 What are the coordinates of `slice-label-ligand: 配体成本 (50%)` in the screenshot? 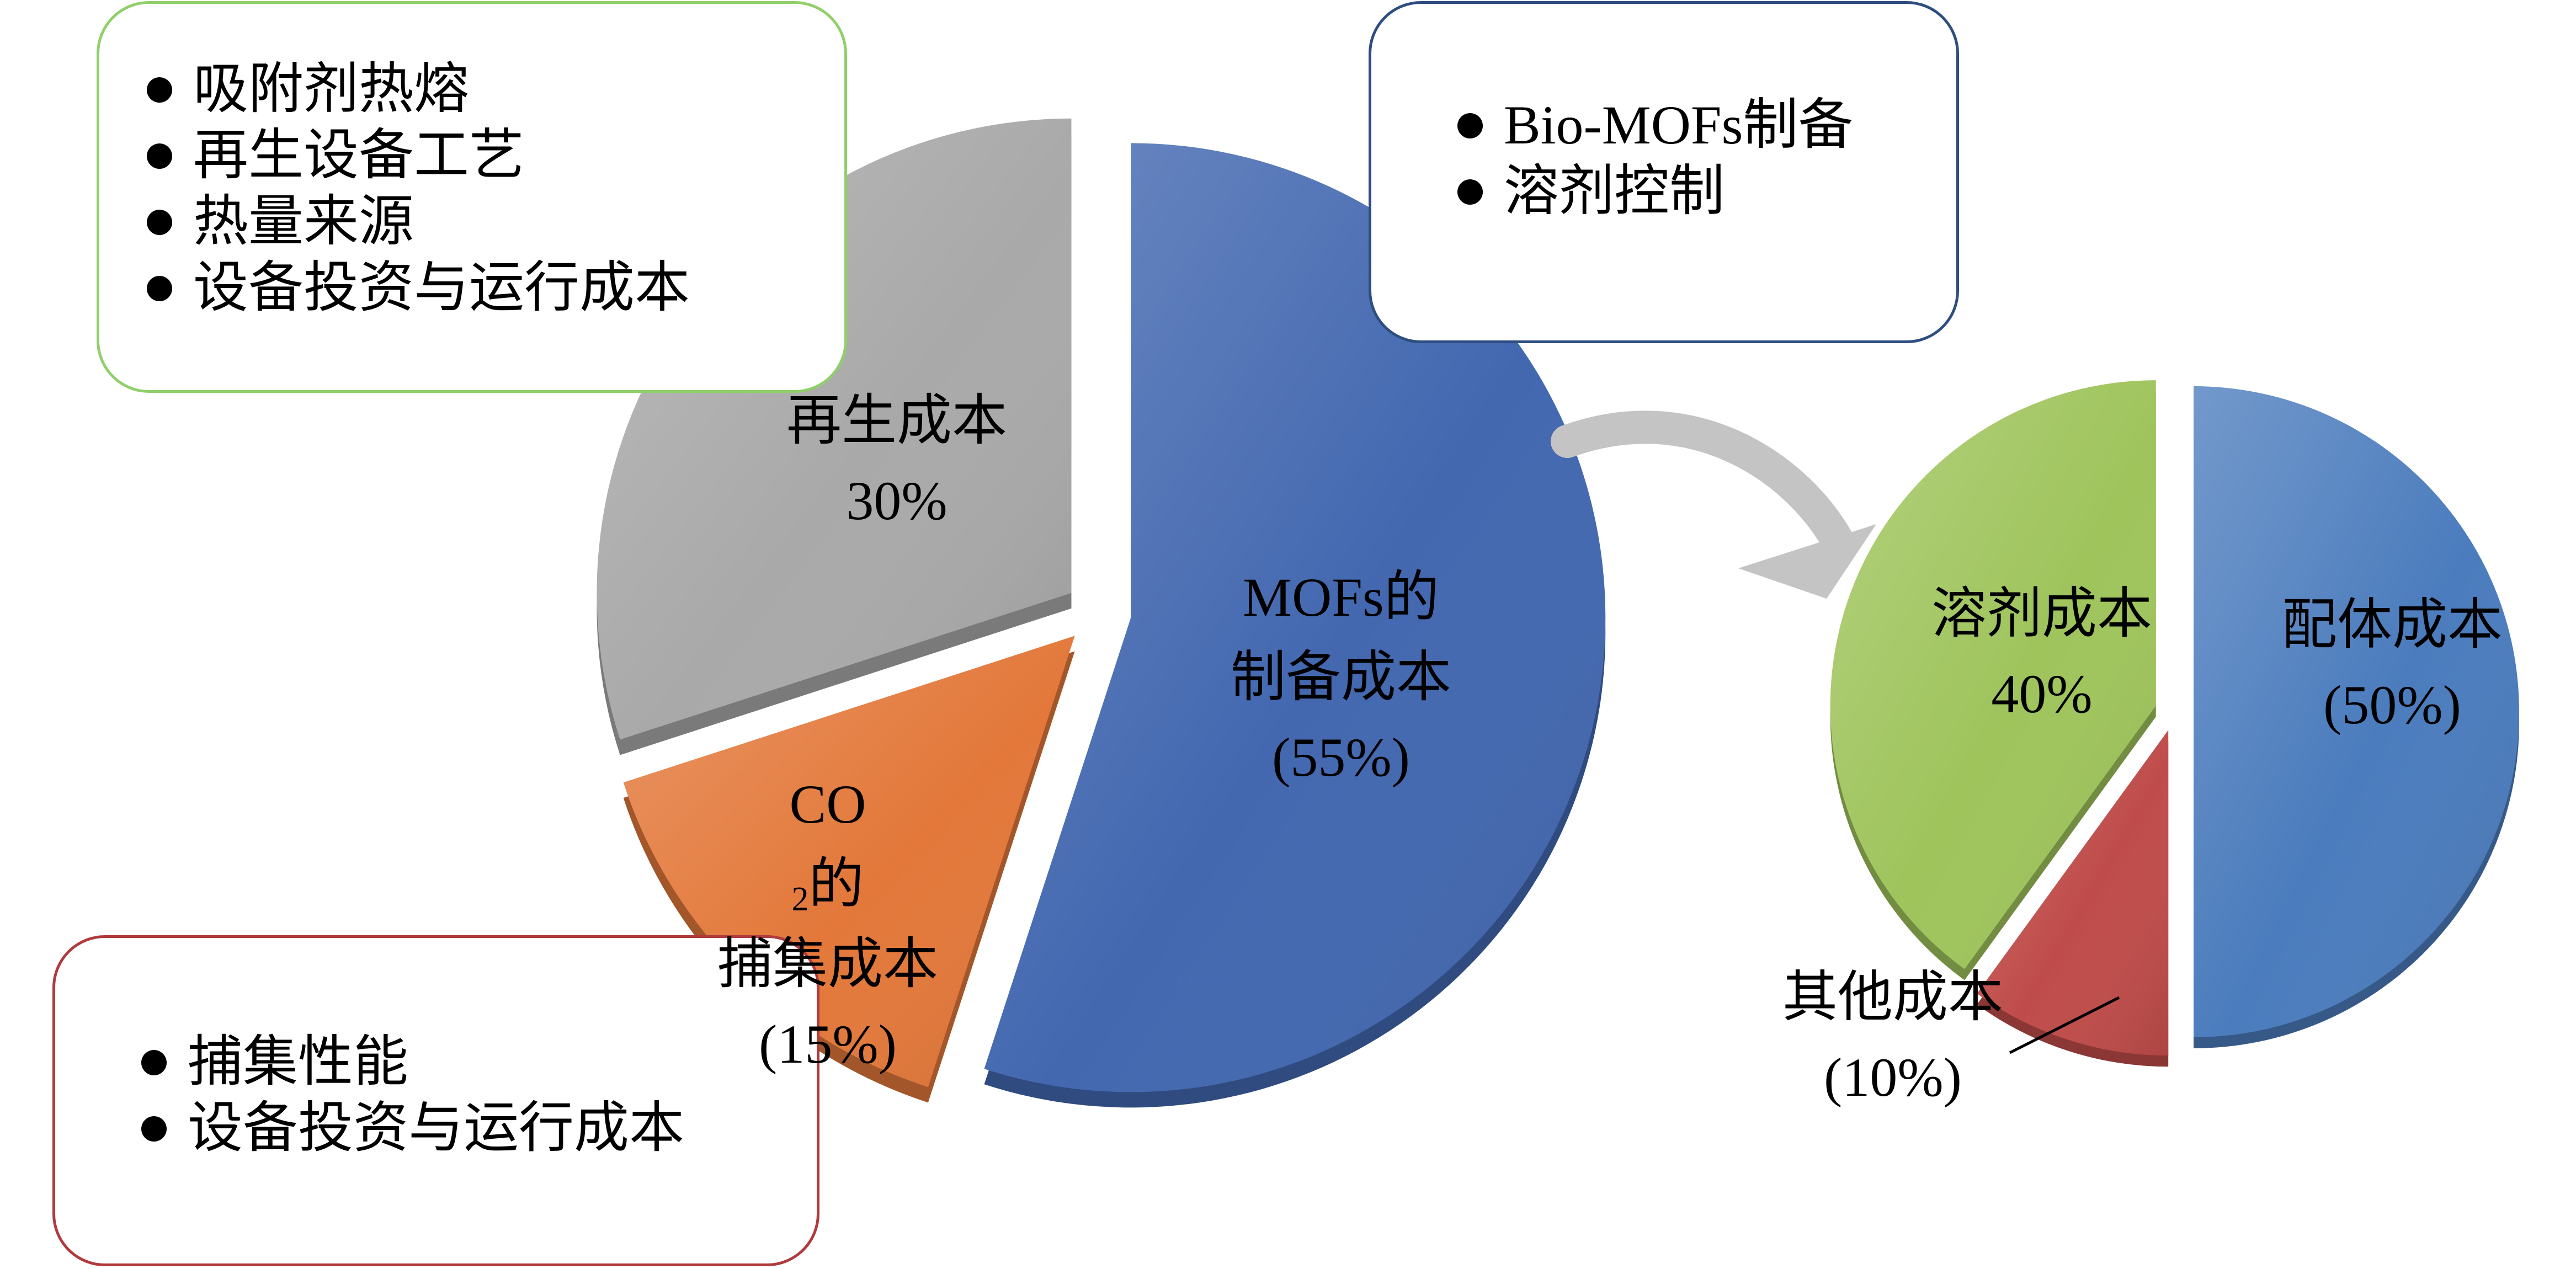 It's located at (2392, 664).